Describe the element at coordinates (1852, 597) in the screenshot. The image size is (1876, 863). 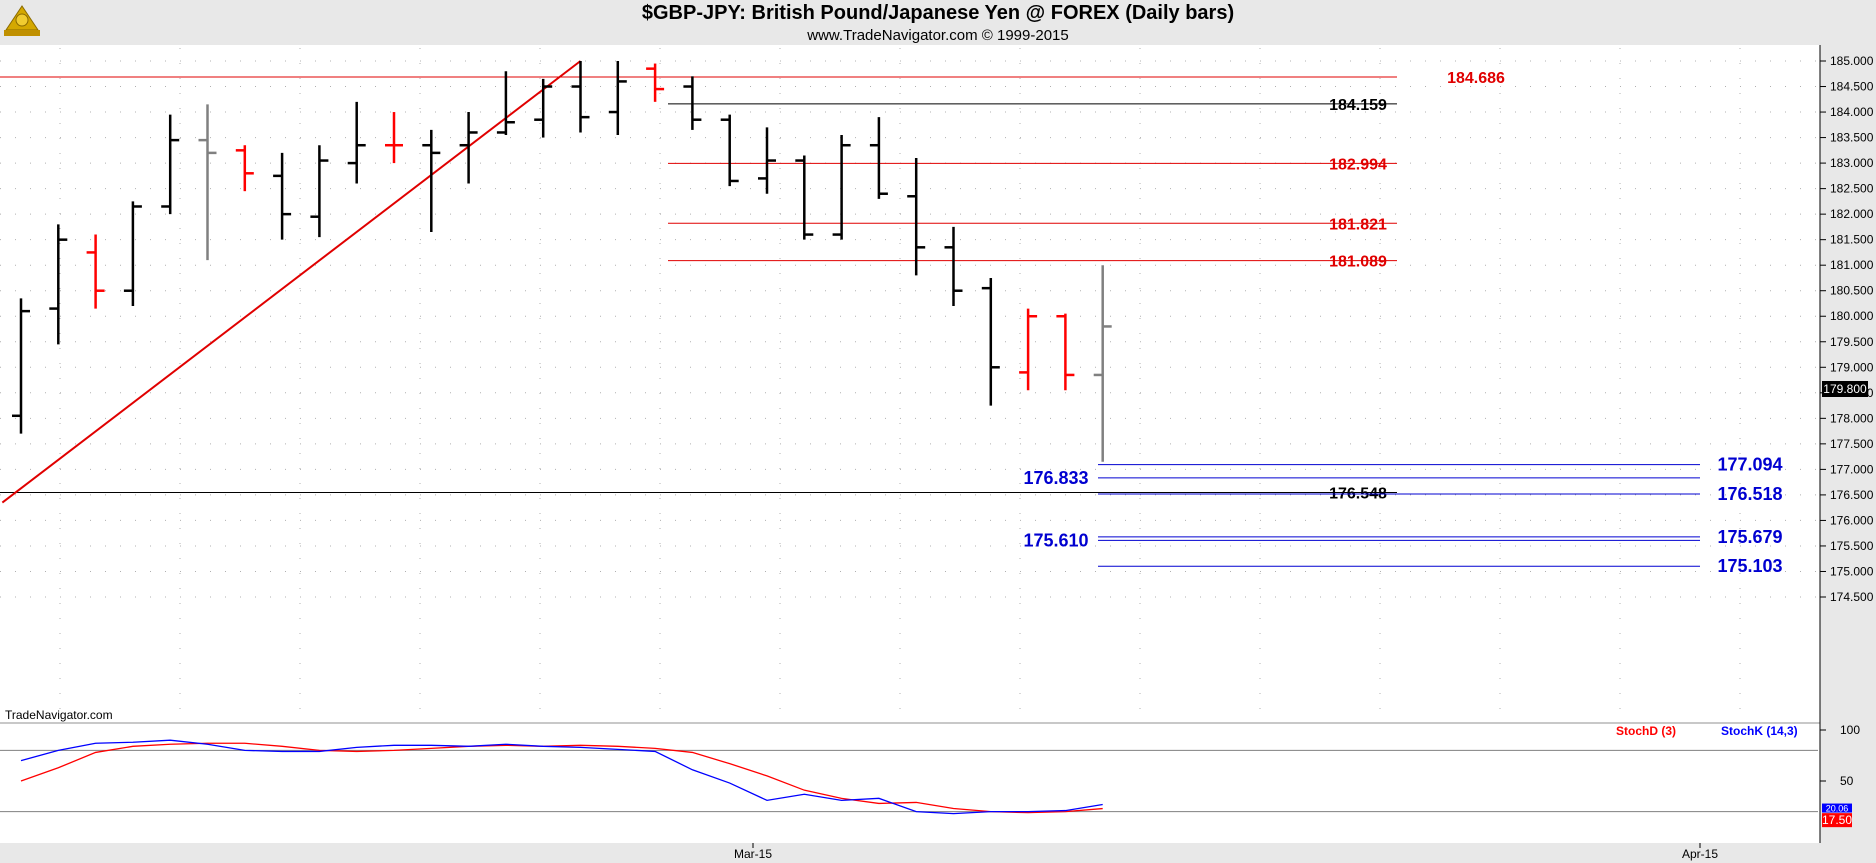
I see `y-tick-label: 174.500` at that location.